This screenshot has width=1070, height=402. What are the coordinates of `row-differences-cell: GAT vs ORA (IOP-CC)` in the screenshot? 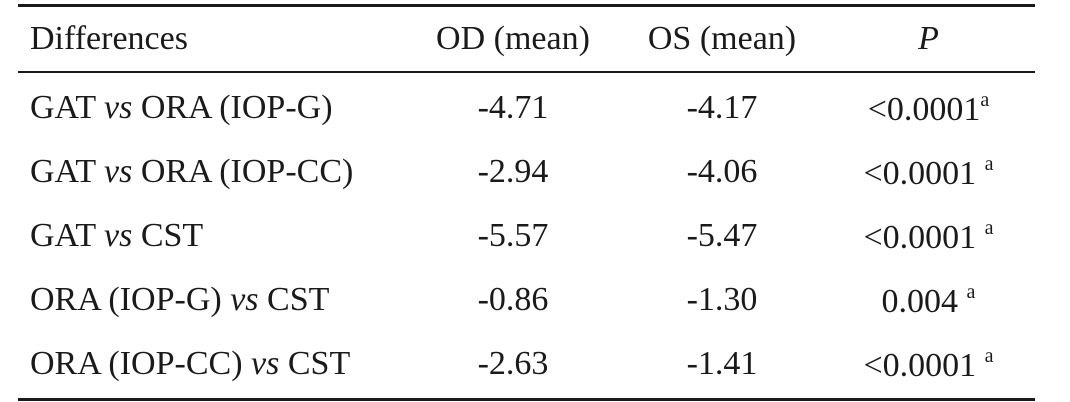 It's located at (211, 172).